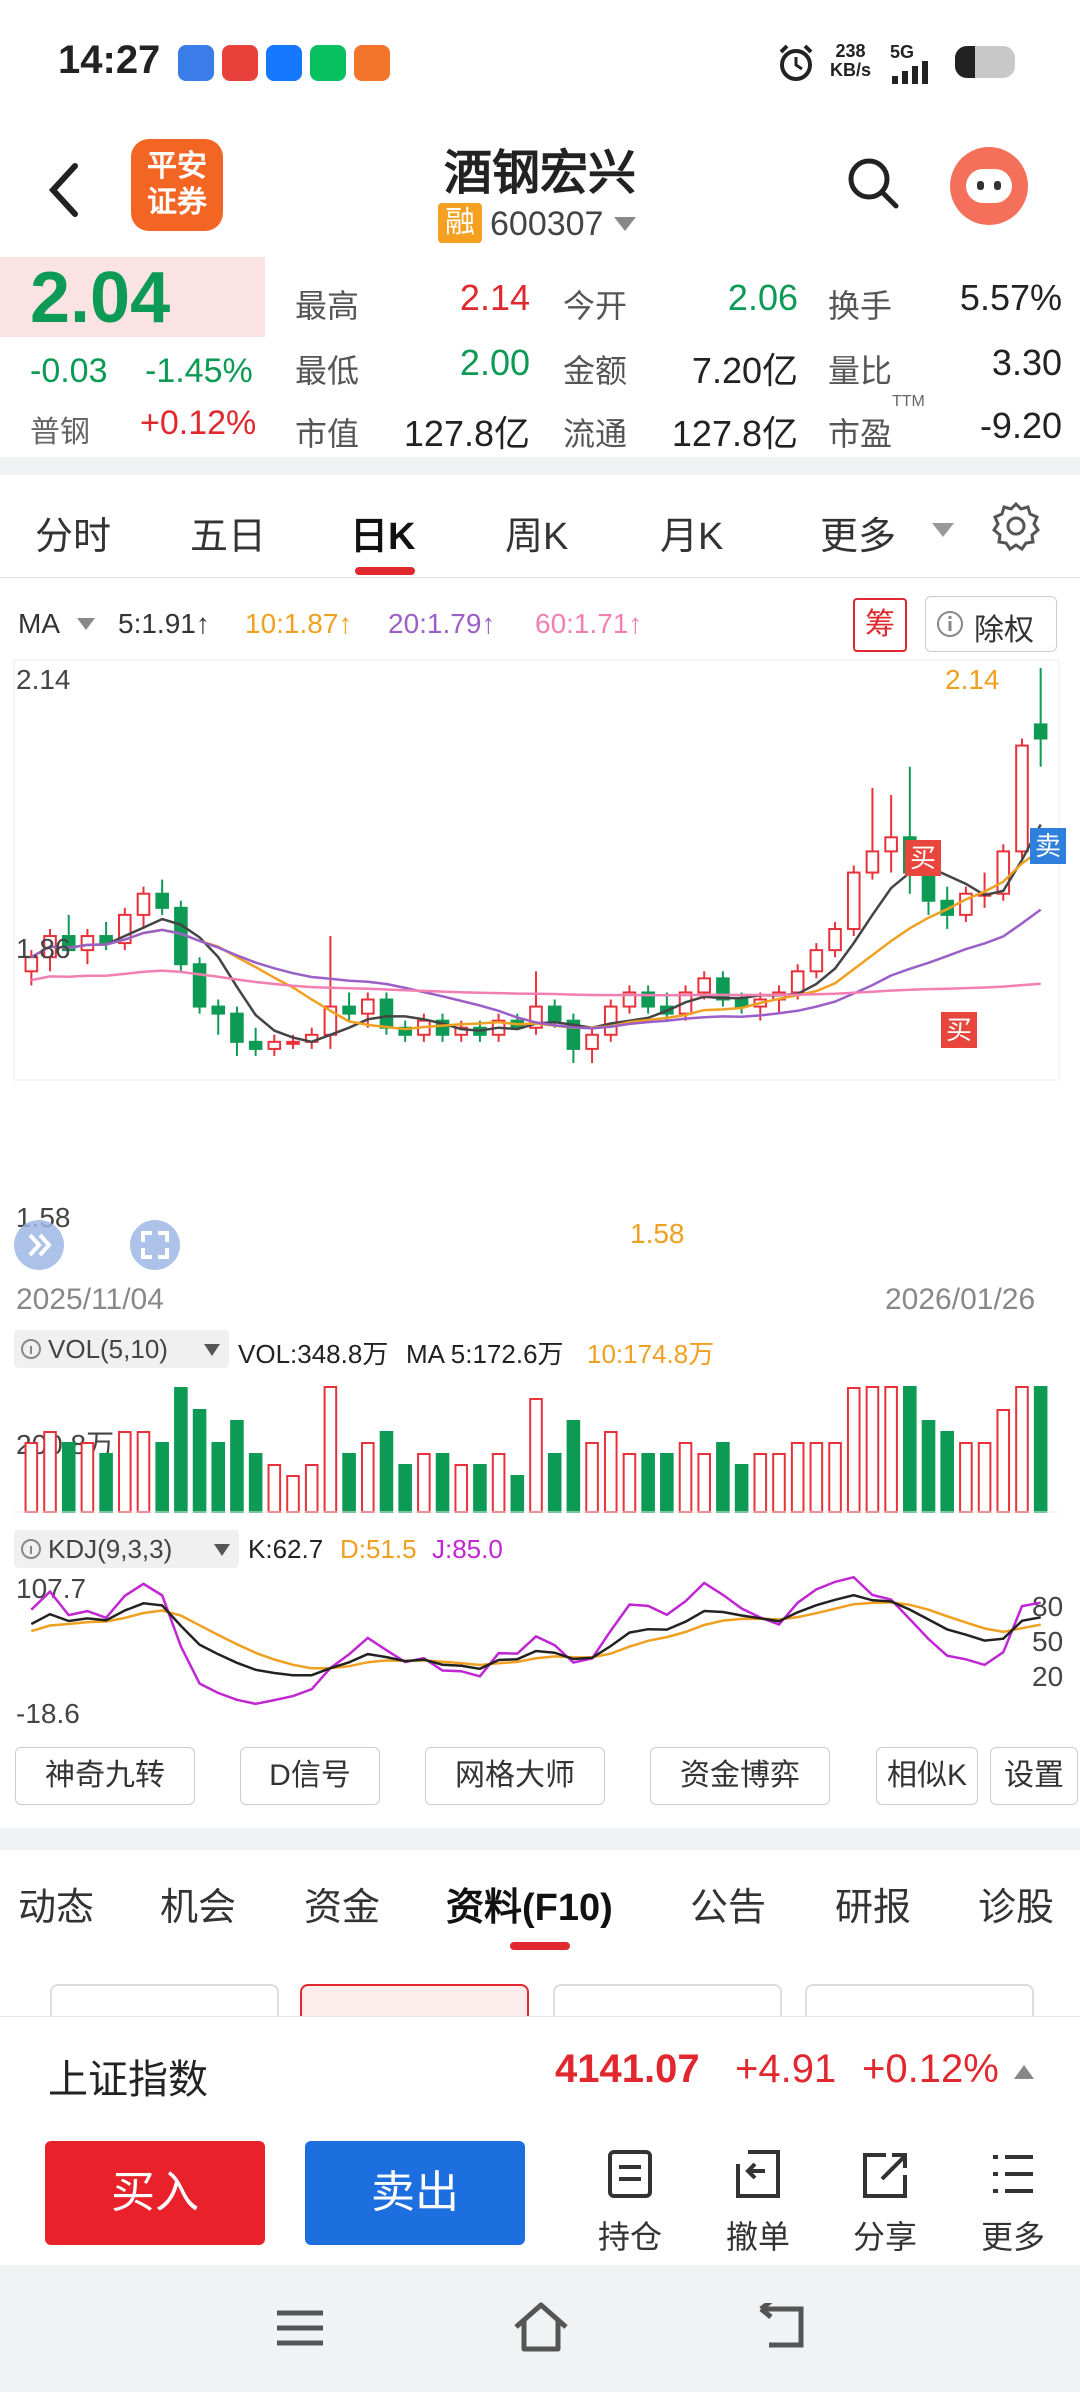  What do you see at coordinates (1016, 526) in the screenshot?
I see `settings-gear-icon` at bounding box center [1016, 526].